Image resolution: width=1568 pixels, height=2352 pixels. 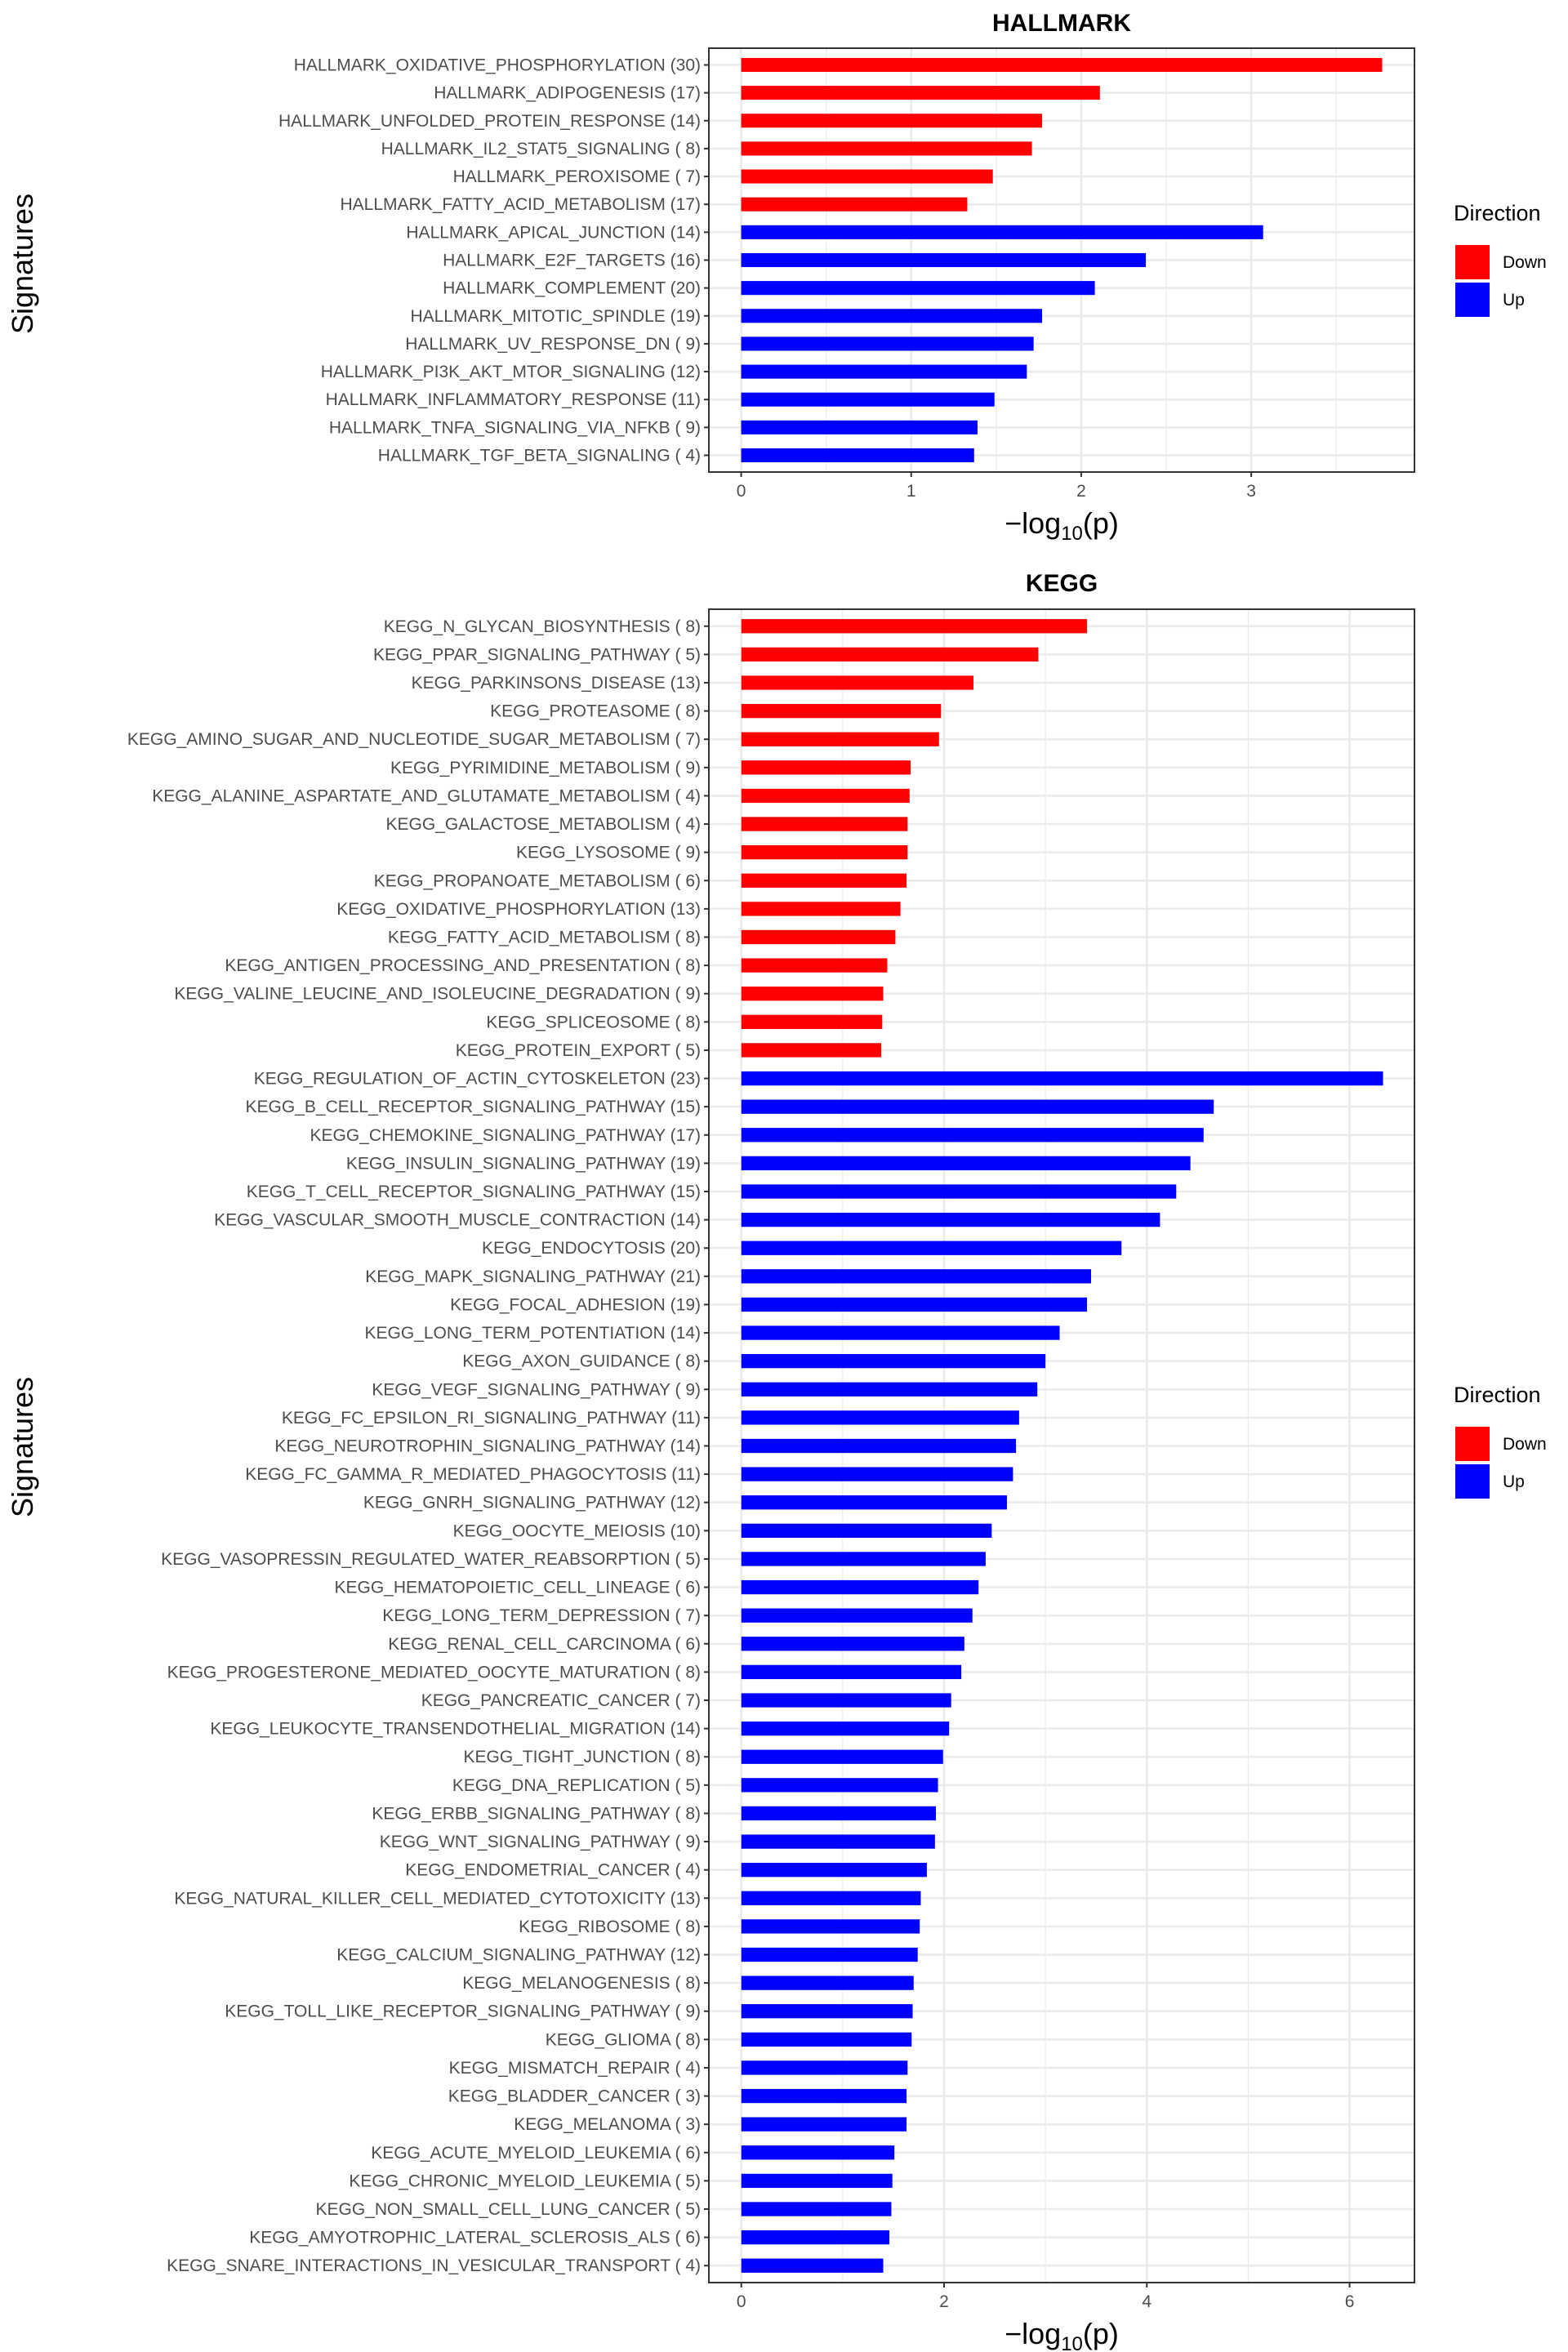 I want to click on hallmark-category-label: HALLMARK_PEROXISOME ( 7), so click(x=577, y=176).